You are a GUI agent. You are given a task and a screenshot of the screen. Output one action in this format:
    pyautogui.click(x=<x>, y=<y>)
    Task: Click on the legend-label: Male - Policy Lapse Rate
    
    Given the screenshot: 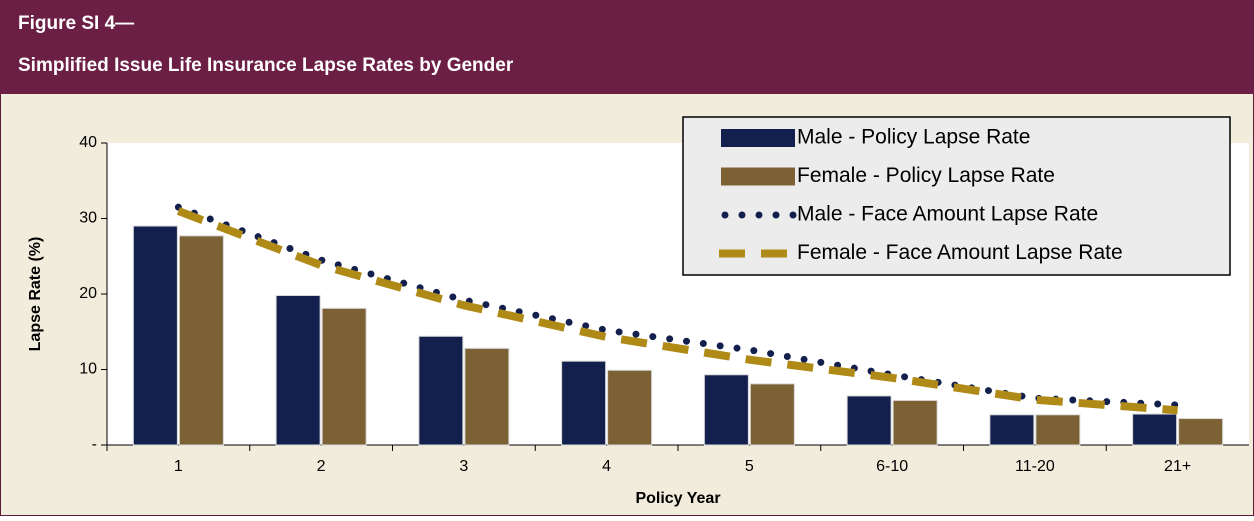 What is the action you would take?
    pyautogui.click(x=913, y=137)
    